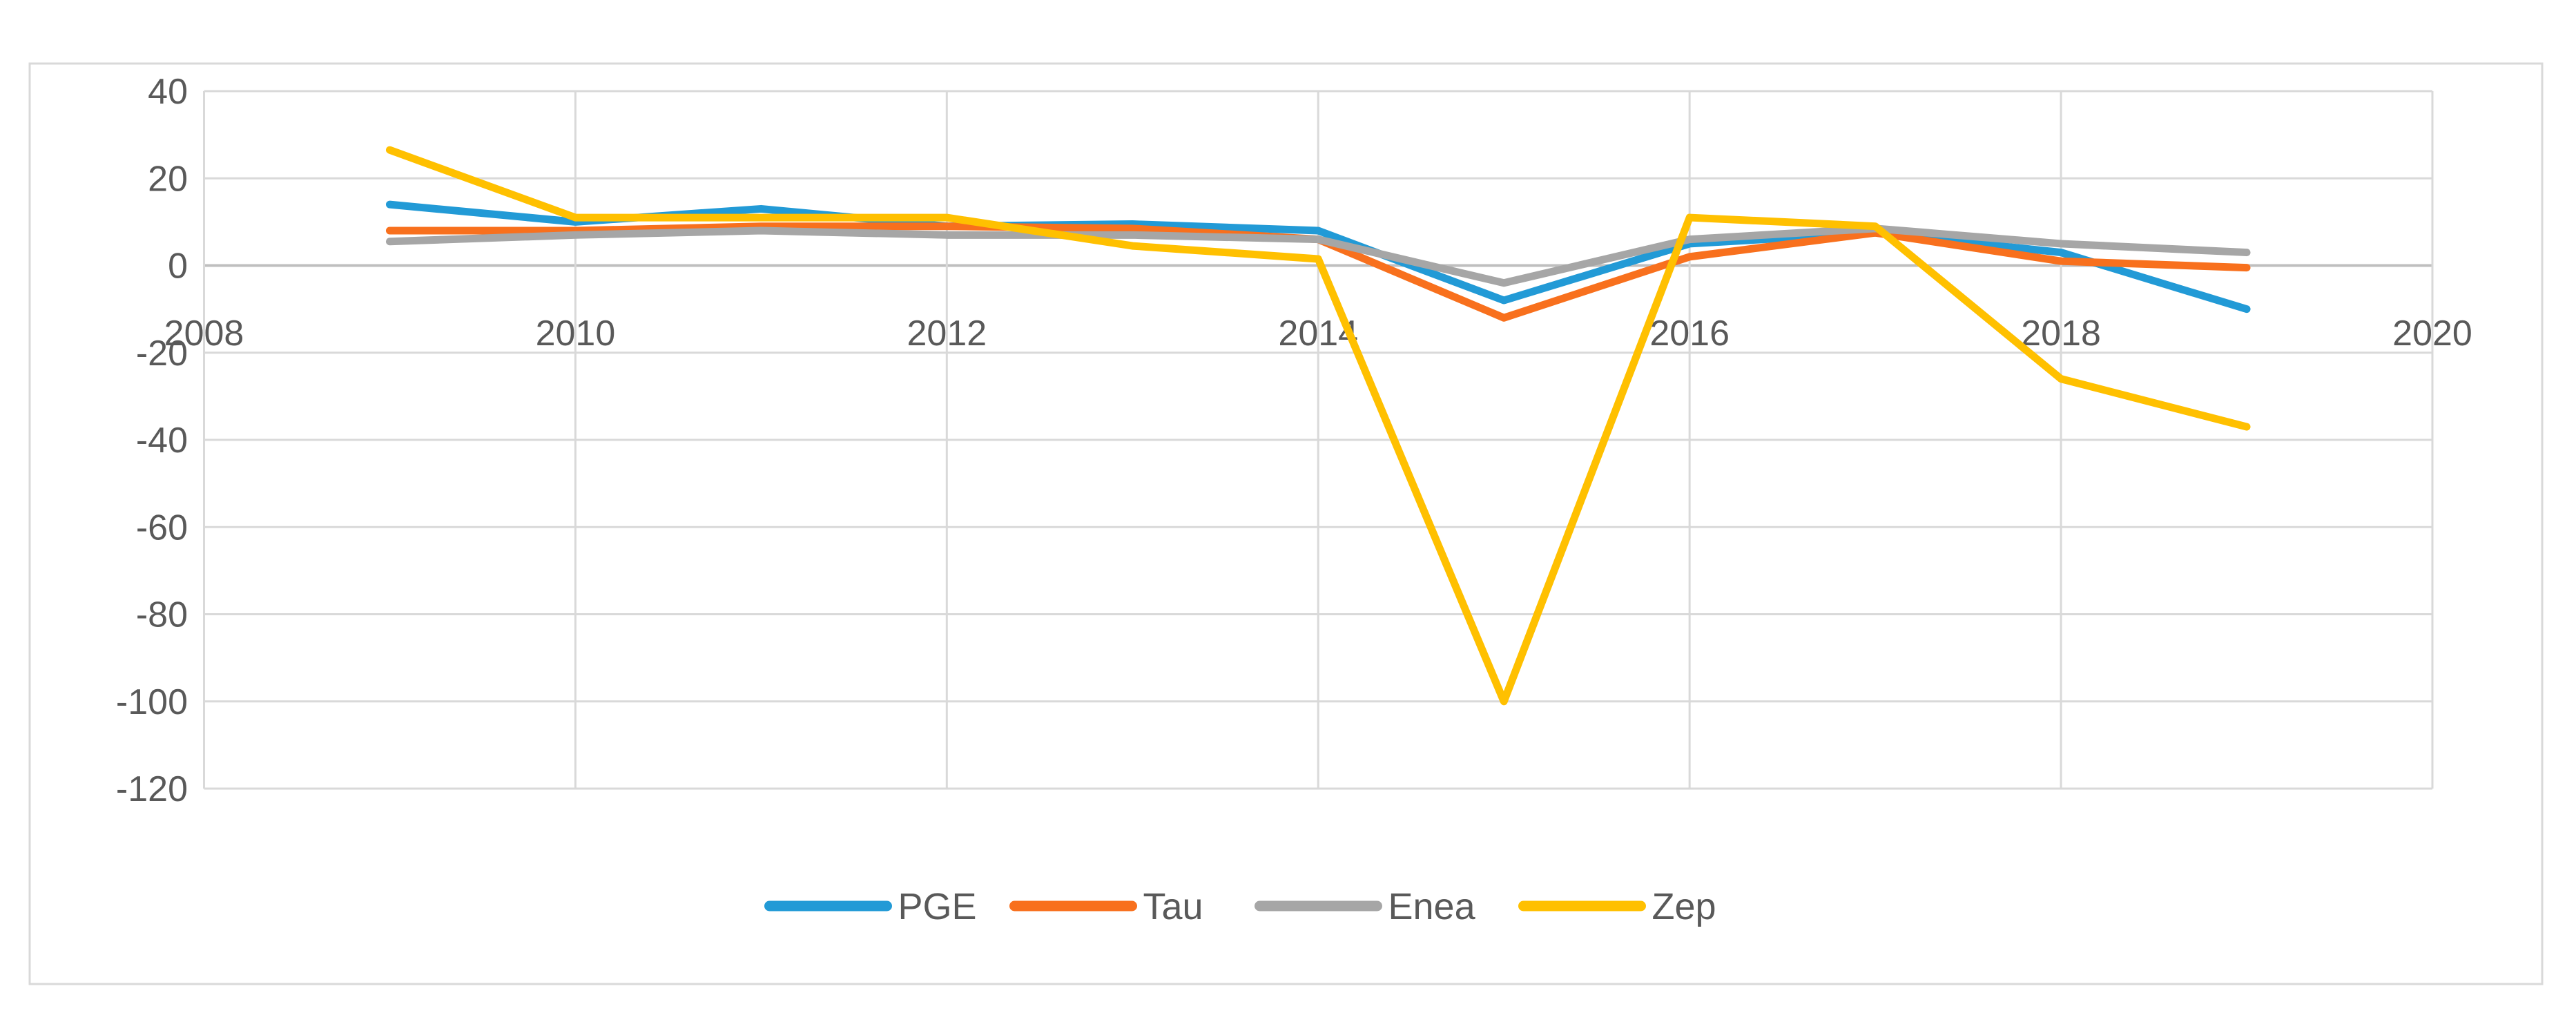  What do you see at coordinates (152, 789) in the screenshot?
I see `y-tick-label: -120` at bounding box center [152, 789].